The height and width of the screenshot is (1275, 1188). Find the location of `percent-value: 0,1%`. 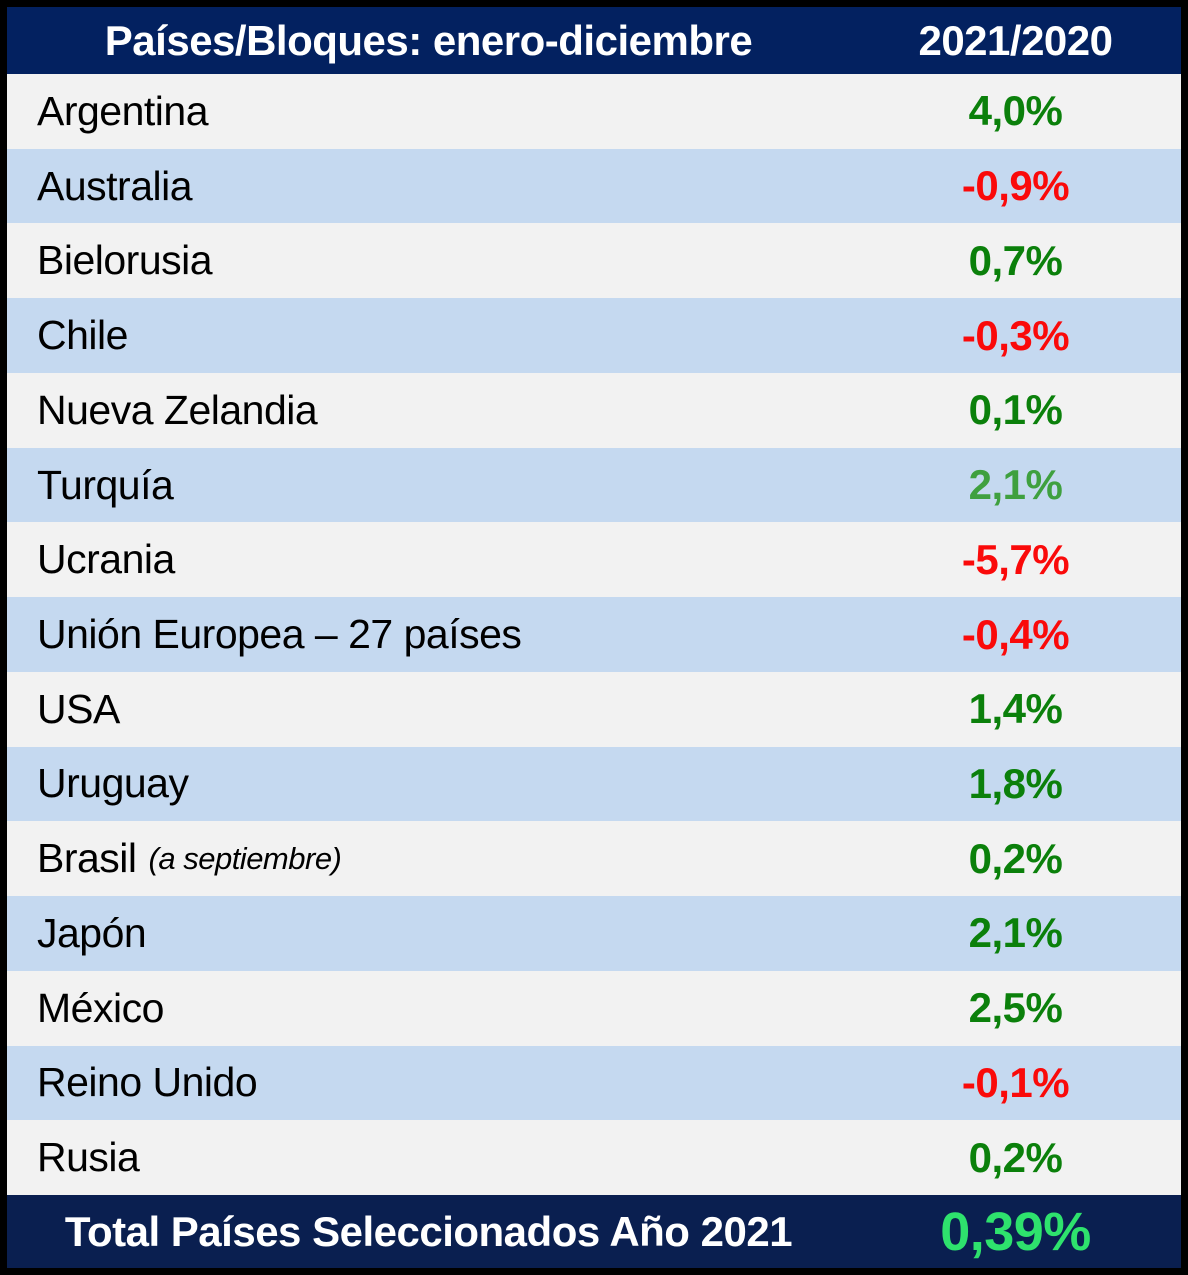

percent-value: 0,1% is located at coordinates (1015, 410).